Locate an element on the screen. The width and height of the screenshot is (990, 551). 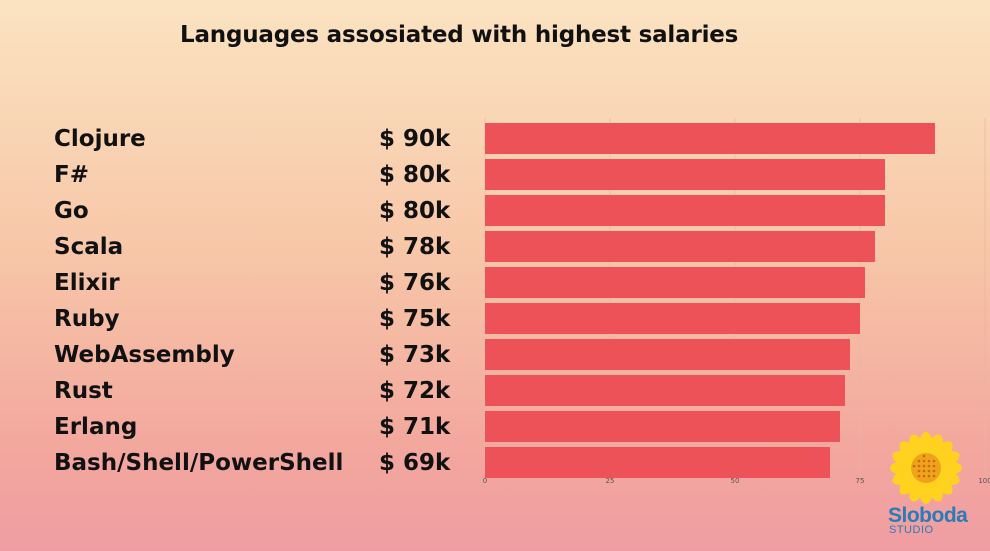
value-label: $ 90k is located at coordinates (415, 139).